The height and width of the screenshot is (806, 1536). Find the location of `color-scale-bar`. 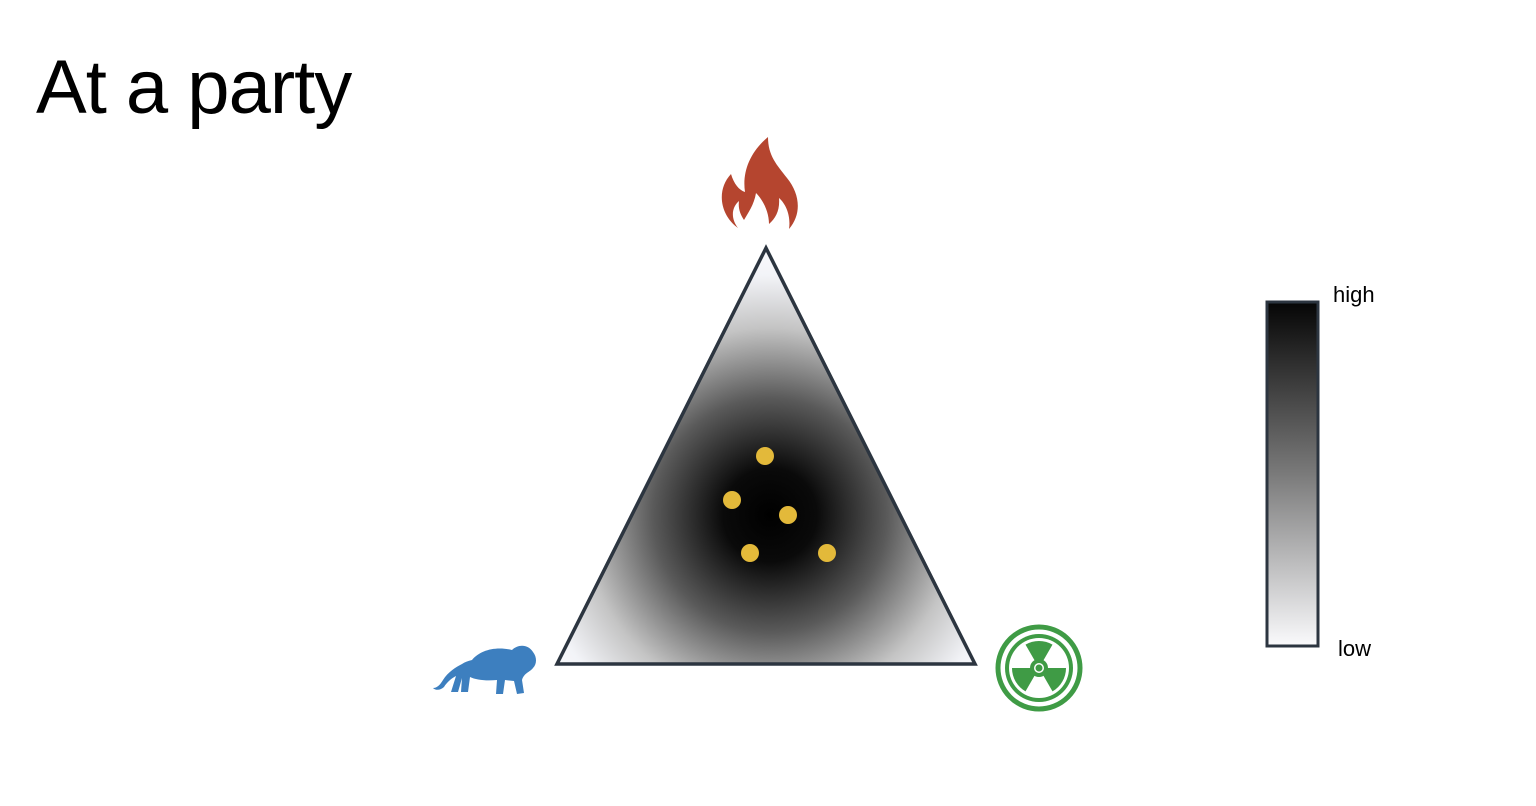

color-scale-bar is located at coordinates (1292, 474).